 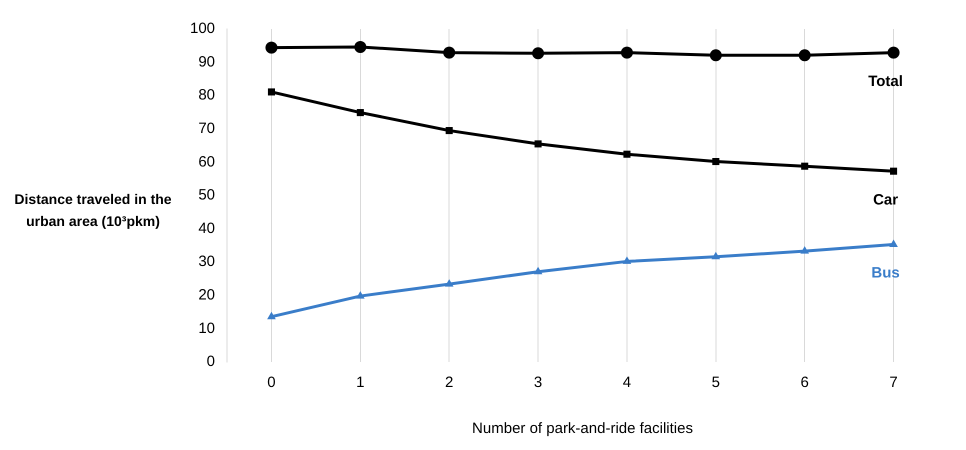 What do you see at coordinates (804, 383) in the screenshot?
I see `x-tick-label: 6` at bounding box center [804, 383].